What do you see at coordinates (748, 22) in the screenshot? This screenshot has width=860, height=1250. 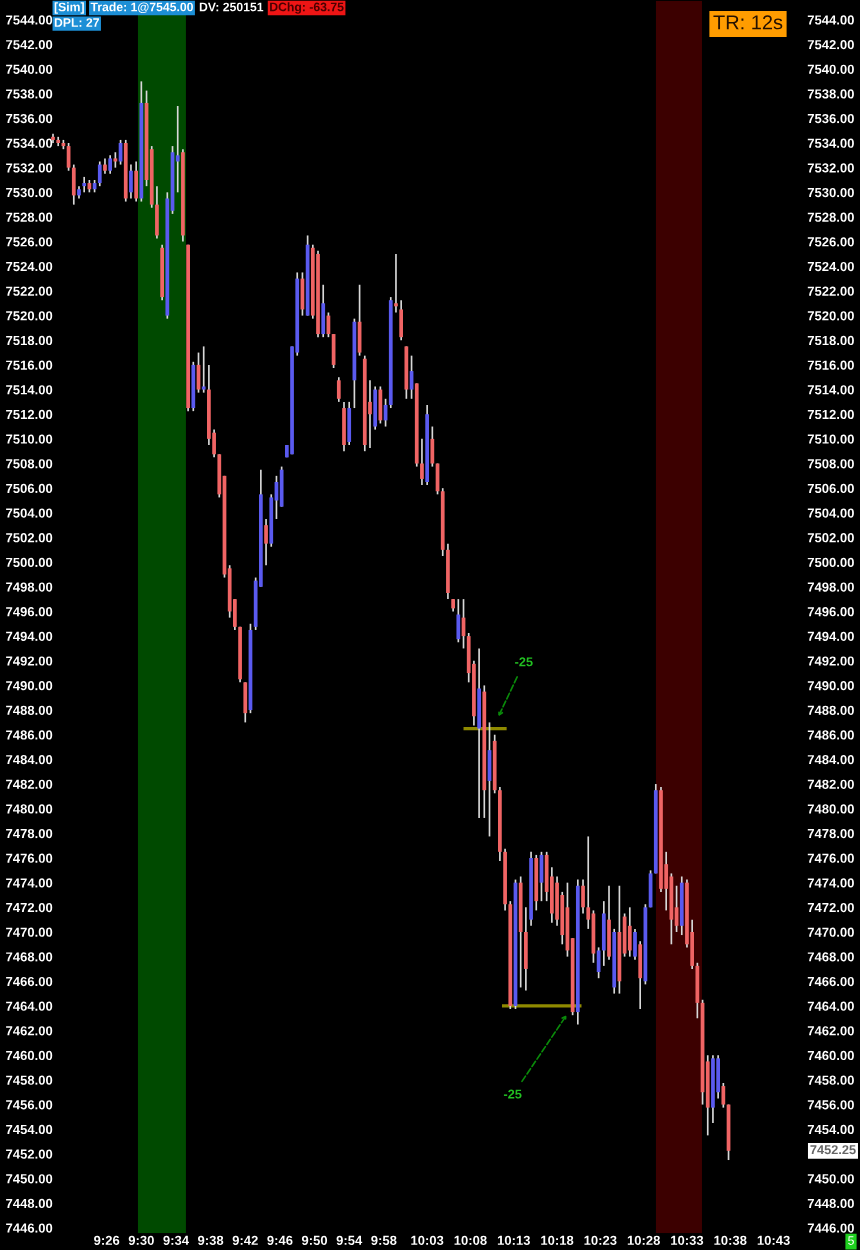 I see `annotation: TR: 12s` at bounding box center [748, 22].